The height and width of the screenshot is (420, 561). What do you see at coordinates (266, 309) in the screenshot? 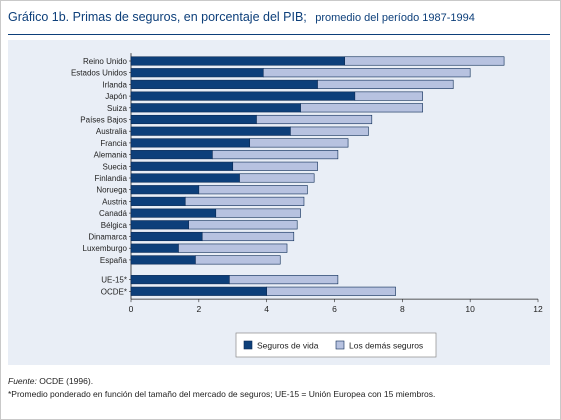
I see `x-tick-label: 4` at bounding box center [266, 309].